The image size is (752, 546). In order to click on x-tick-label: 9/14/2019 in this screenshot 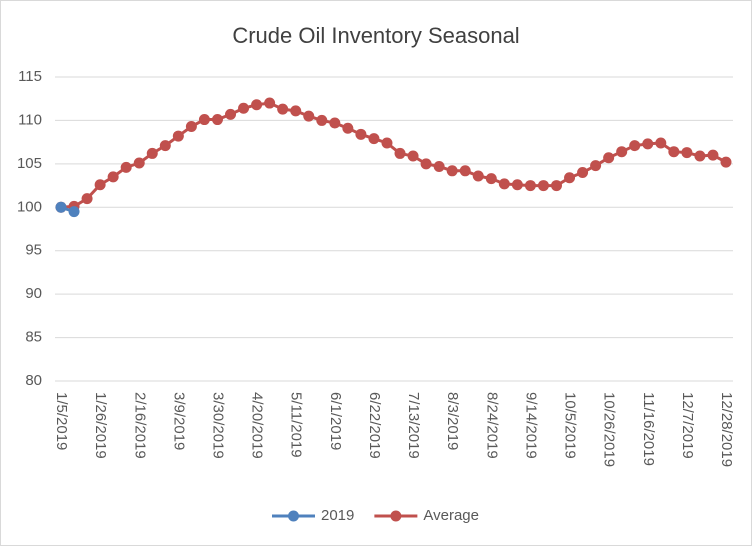, I will do `click(530, 425)`.